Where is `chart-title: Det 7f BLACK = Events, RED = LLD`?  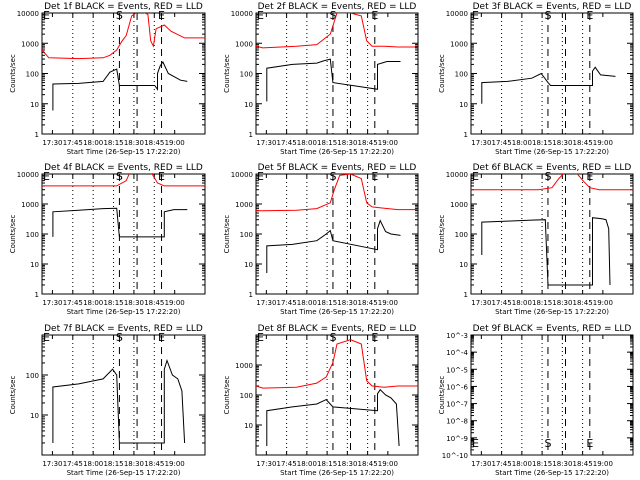 chart-title: Det 7f BLACK = Events, RED = LLD is located at coordinates (123, 329).